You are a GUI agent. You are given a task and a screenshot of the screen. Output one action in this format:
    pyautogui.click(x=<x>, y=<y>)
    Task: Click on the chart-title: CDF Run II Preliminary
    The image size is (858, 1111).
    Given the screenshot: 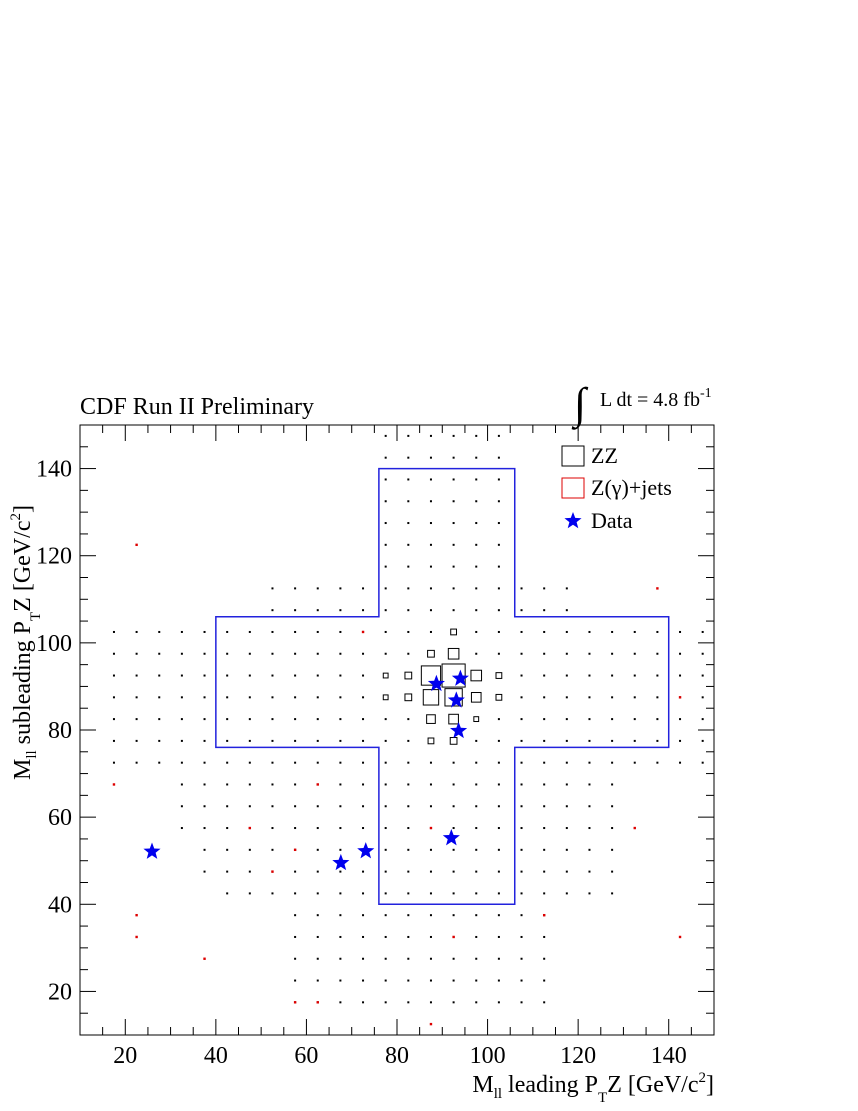 What is the action you would take?
    pyautogui.click(x=197, y=407)
    